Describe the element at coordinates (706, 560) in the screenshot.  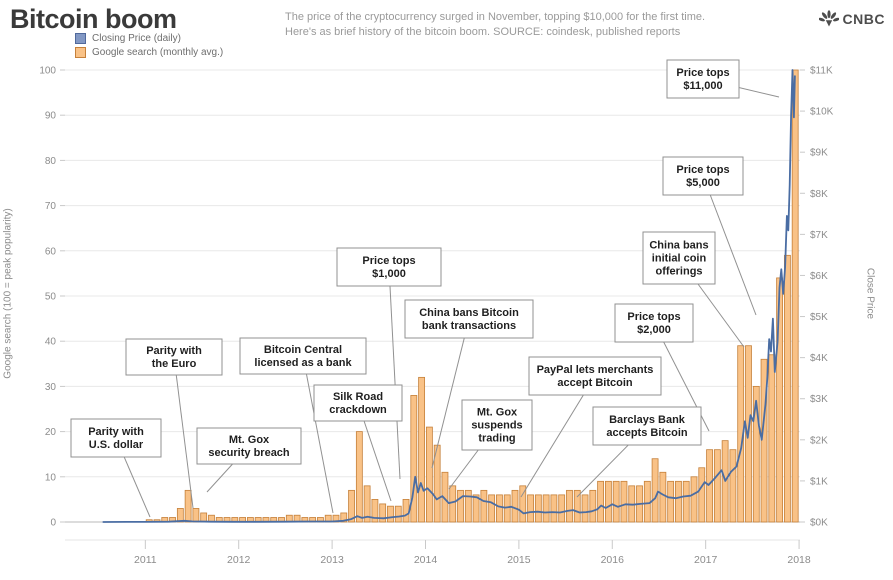
I see `x-axis-year-label: 2017` at that location.